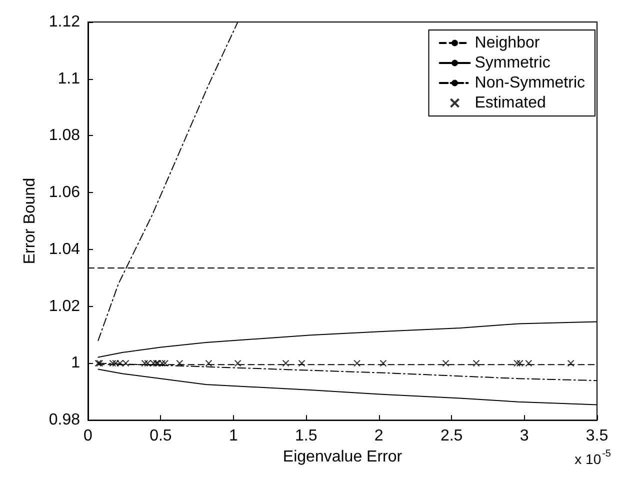 The height and width of the screenshot is (478, 633). Describe the element at coordinates (524, 436) in the screenshot. I see `x-tick-label: 3` at that location.